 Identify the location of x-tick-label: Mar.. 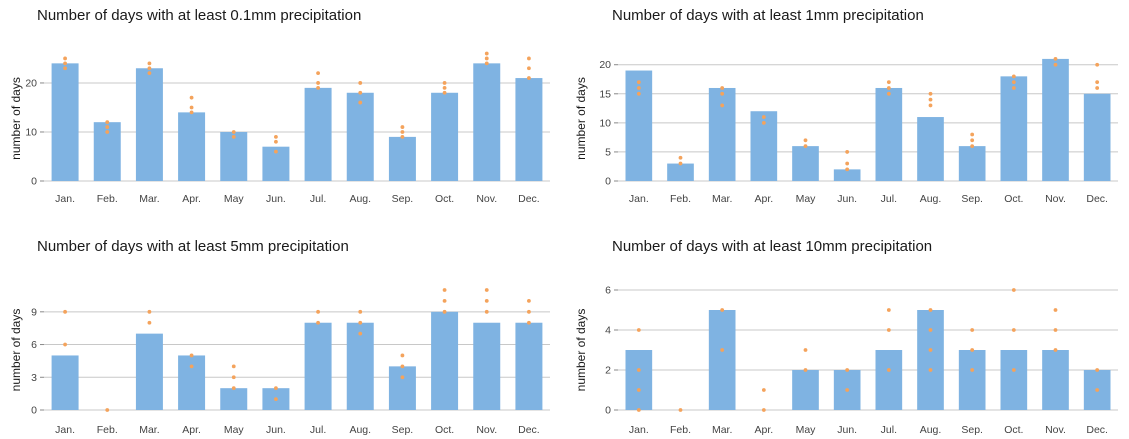
(149, 430).